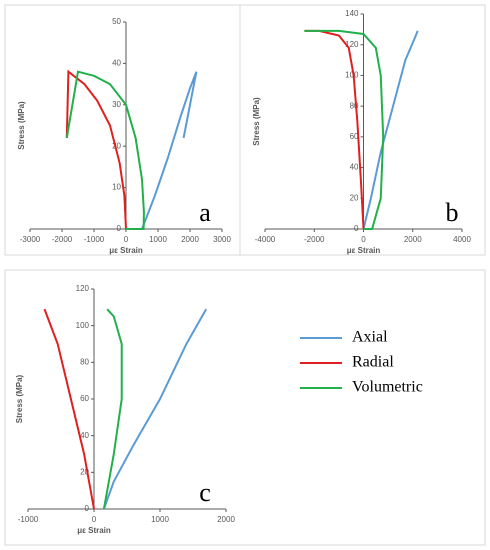 The image size is (490, 550). Describe the element at coordinates (222, 239) in the screenshot. I see `x-tick-label: 3000` at that location.